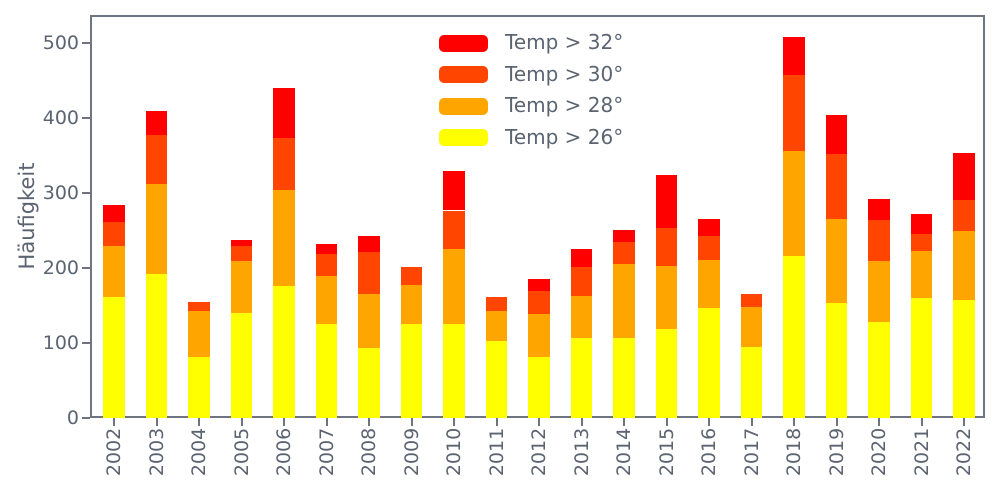 The image size is (1000, 500). Describe the element at coordinates (60, 193) in the screenshot. I see `y-tick-label: 300` at that location.